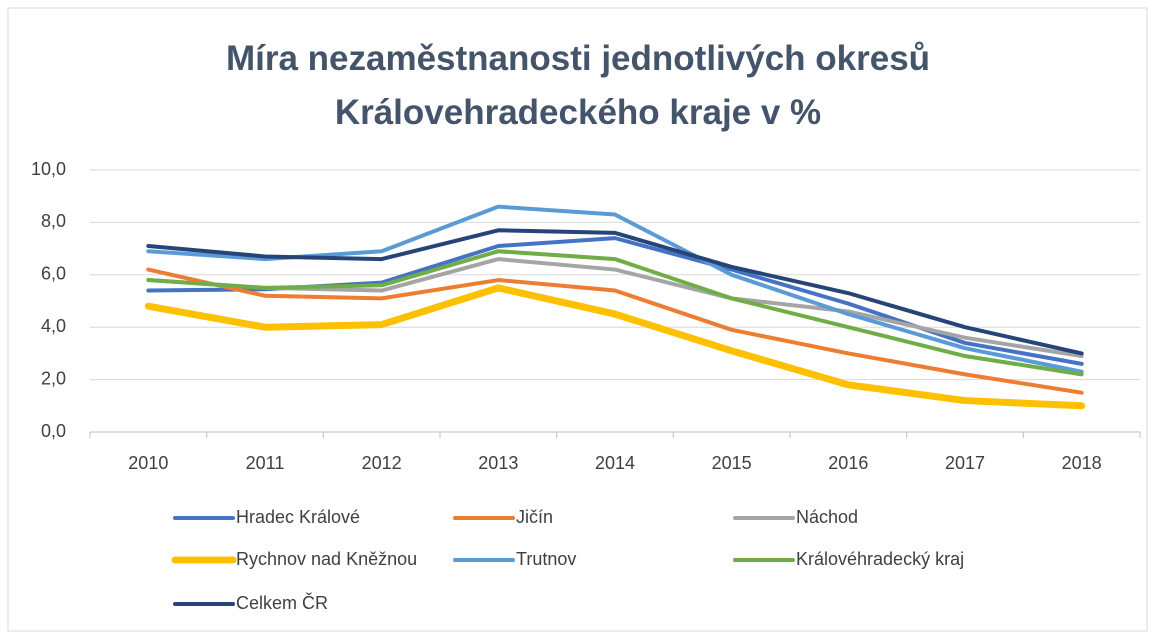 This screenshot has width=1156, height=632. What do you see at coordinates (965, 463) in the screenshot?
I see `x-tick-label: 2017` at bounding box center [965, 463].